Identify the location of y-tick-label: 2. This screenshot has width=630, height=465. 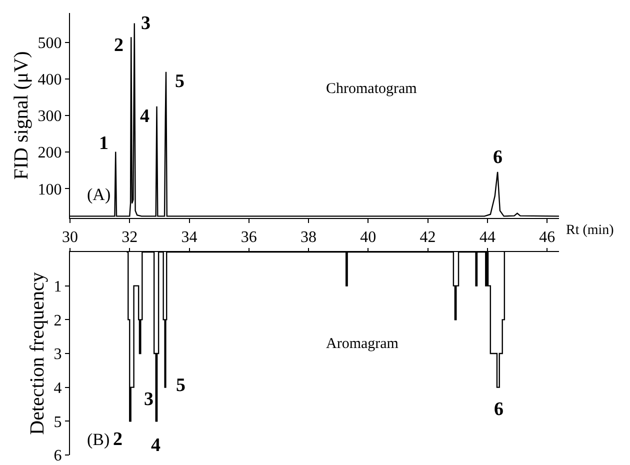
(58, 321).